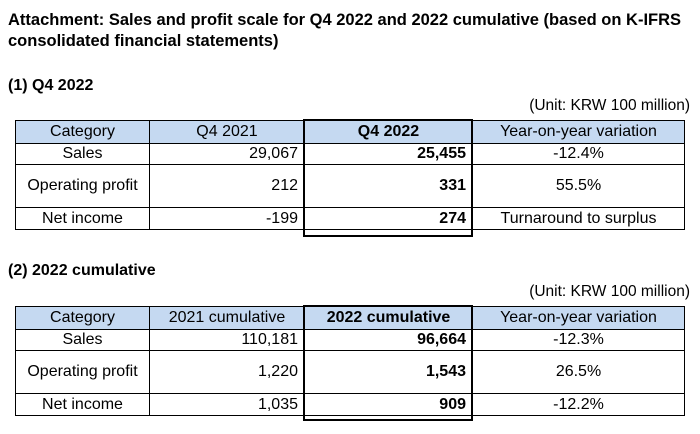  Describe the element at coordinates (388, 404) in the screenshot. I see `row-curr: 909` at that location.